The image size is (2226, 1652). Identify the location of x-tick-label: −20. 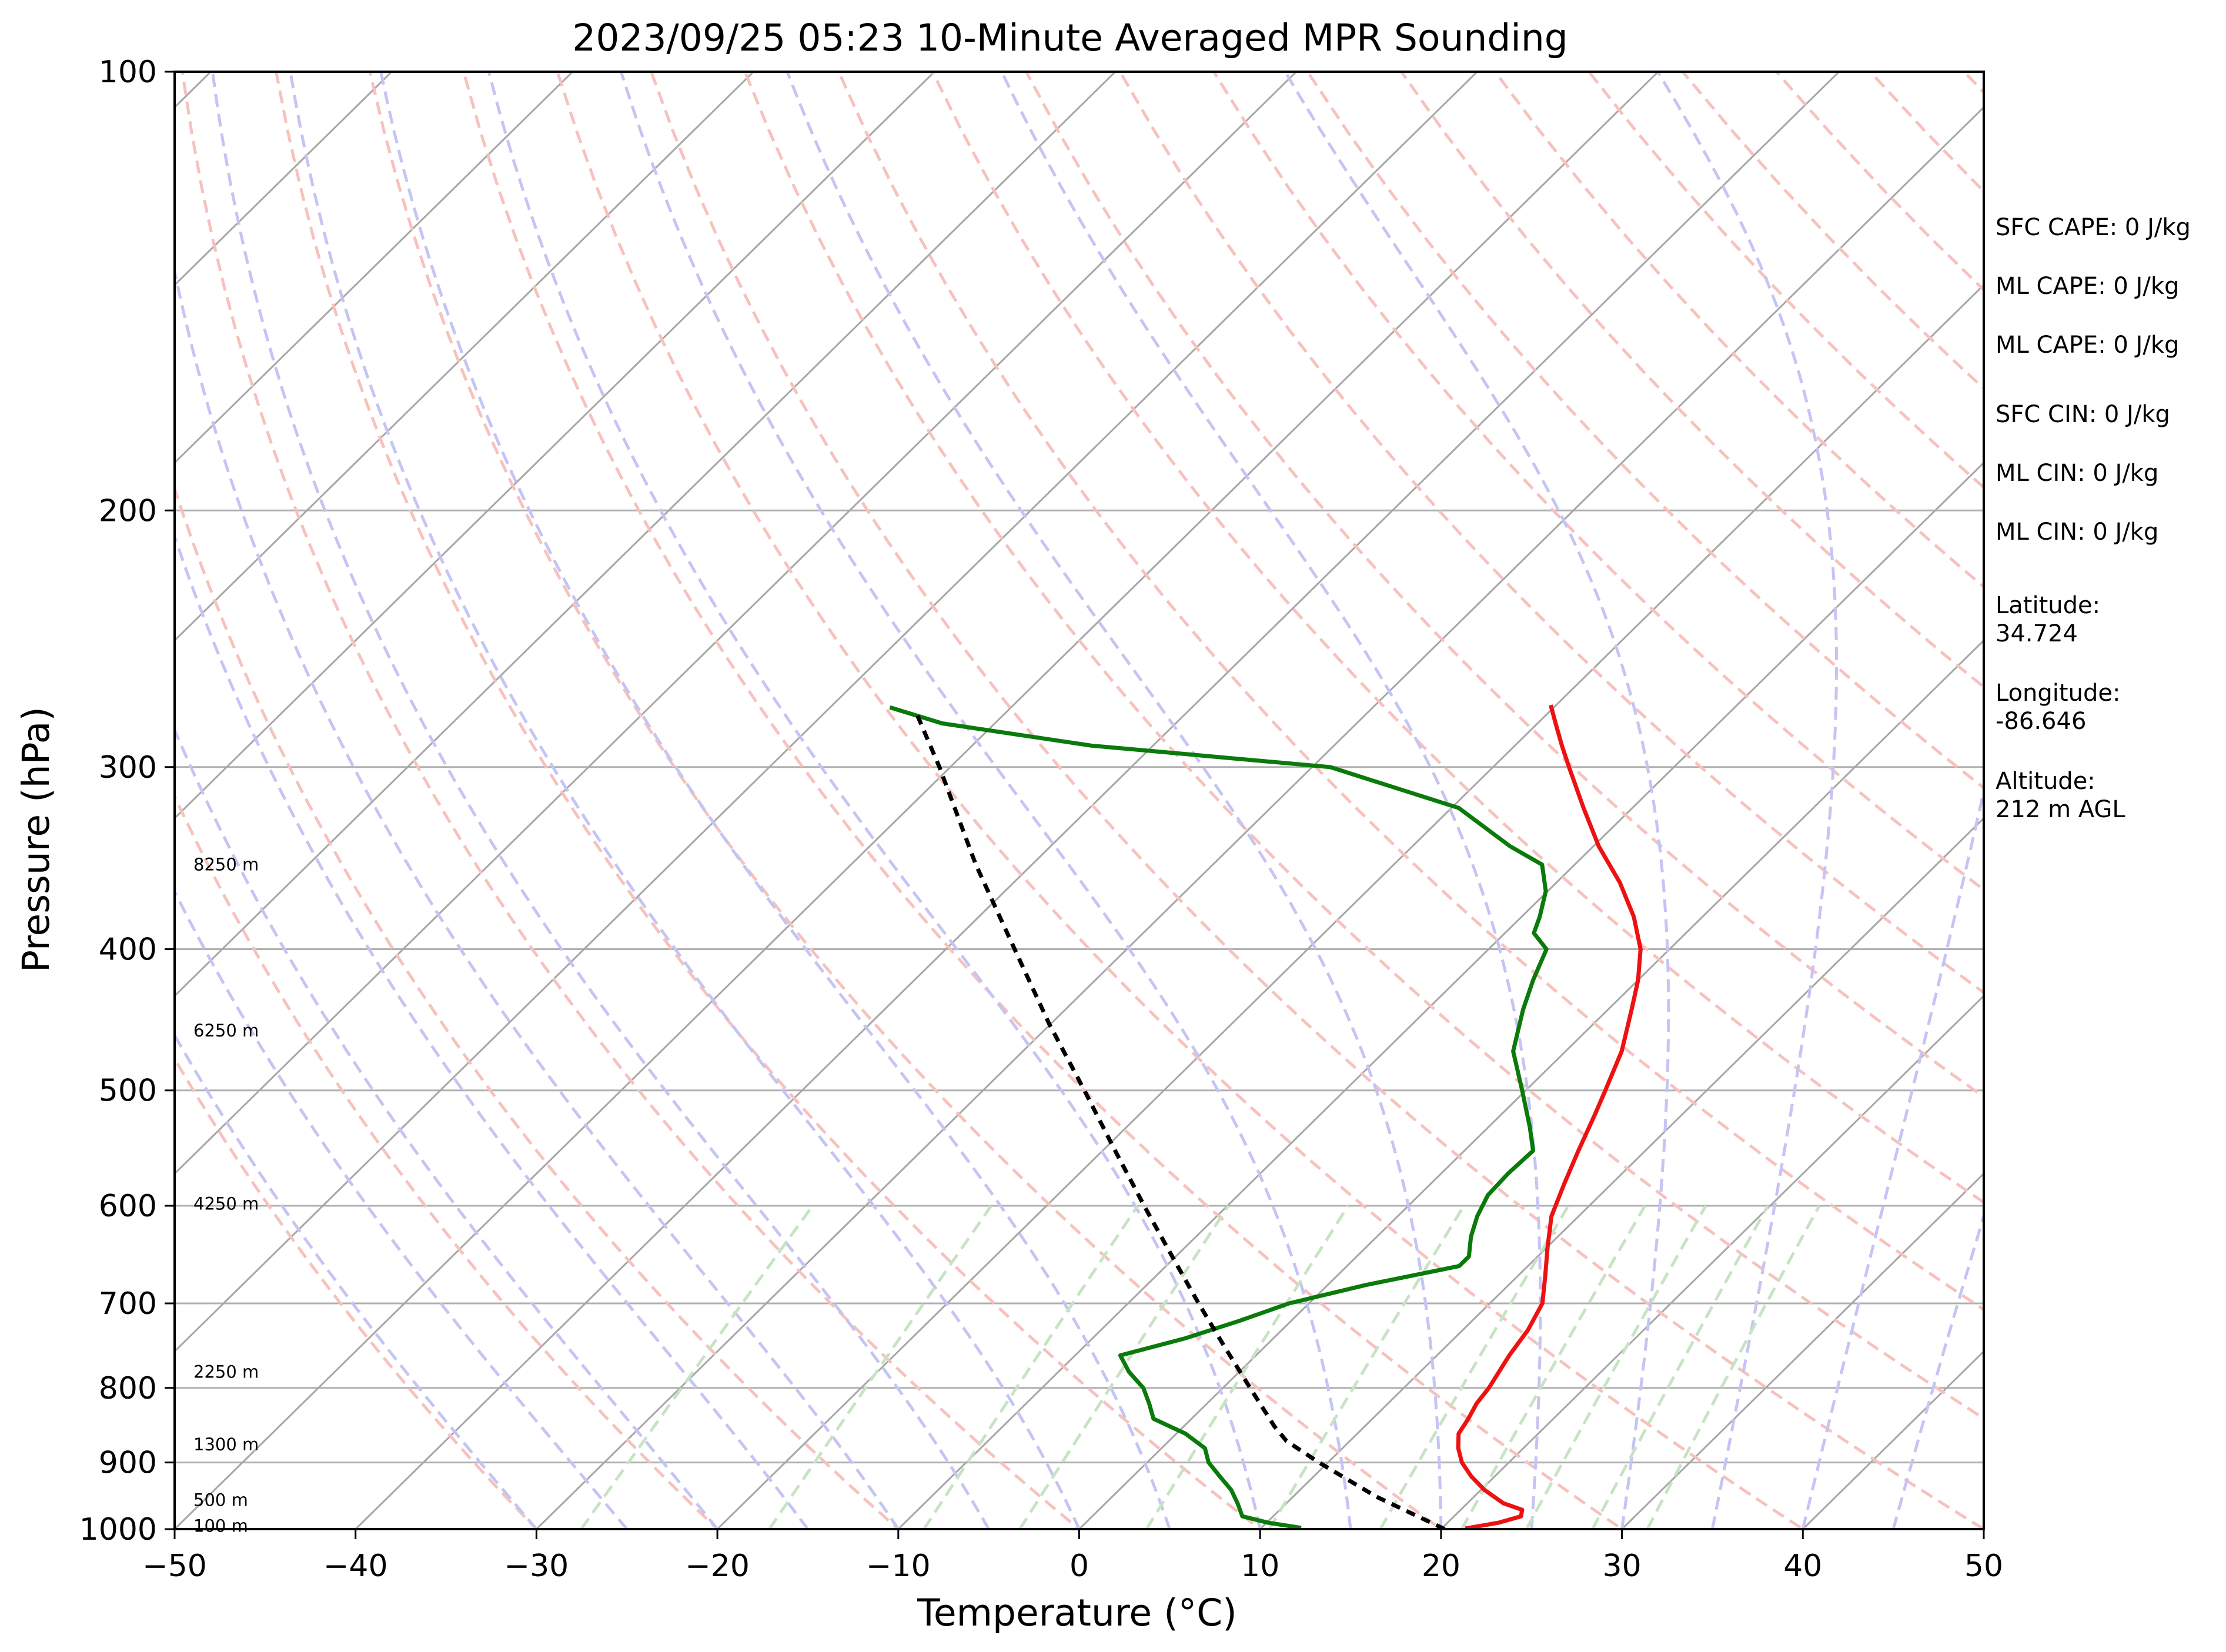
(718, 1567).